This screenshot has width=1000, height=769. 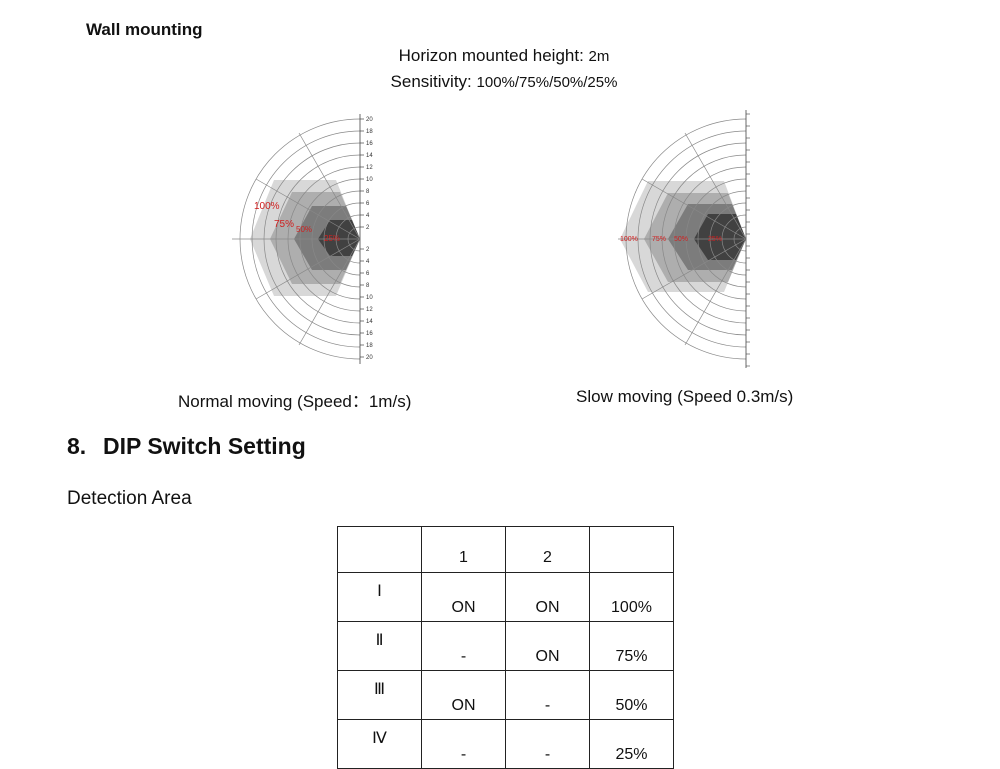 I want to click on detection-zones, so click(x=305, y=238).